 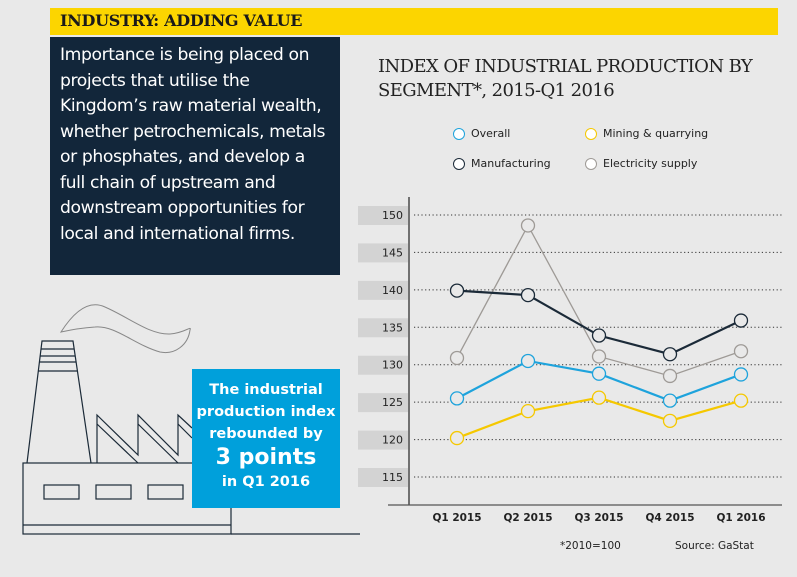 What do you see at coordinates (414, 21) in the screenshot?
I see `section-header: INDUSTRY: ADDING VALUE` at bounding box center [414, 21].